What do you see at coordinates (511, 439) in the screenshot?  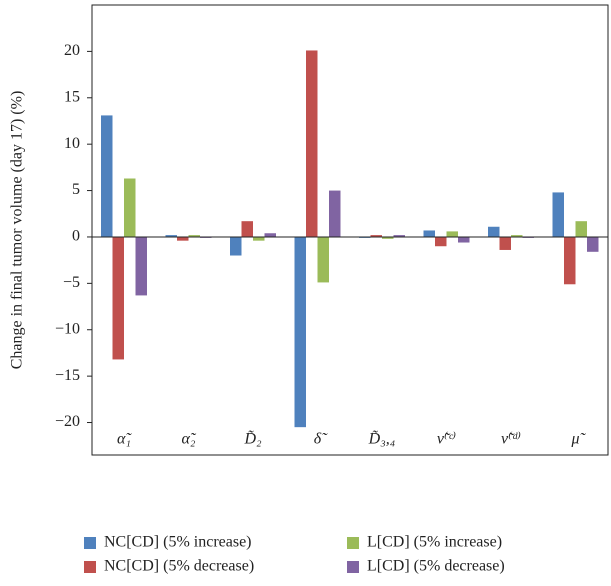 I see `x-tick-label: ν̃⁽ᵈ⁾` at bounding box center [511, 439].